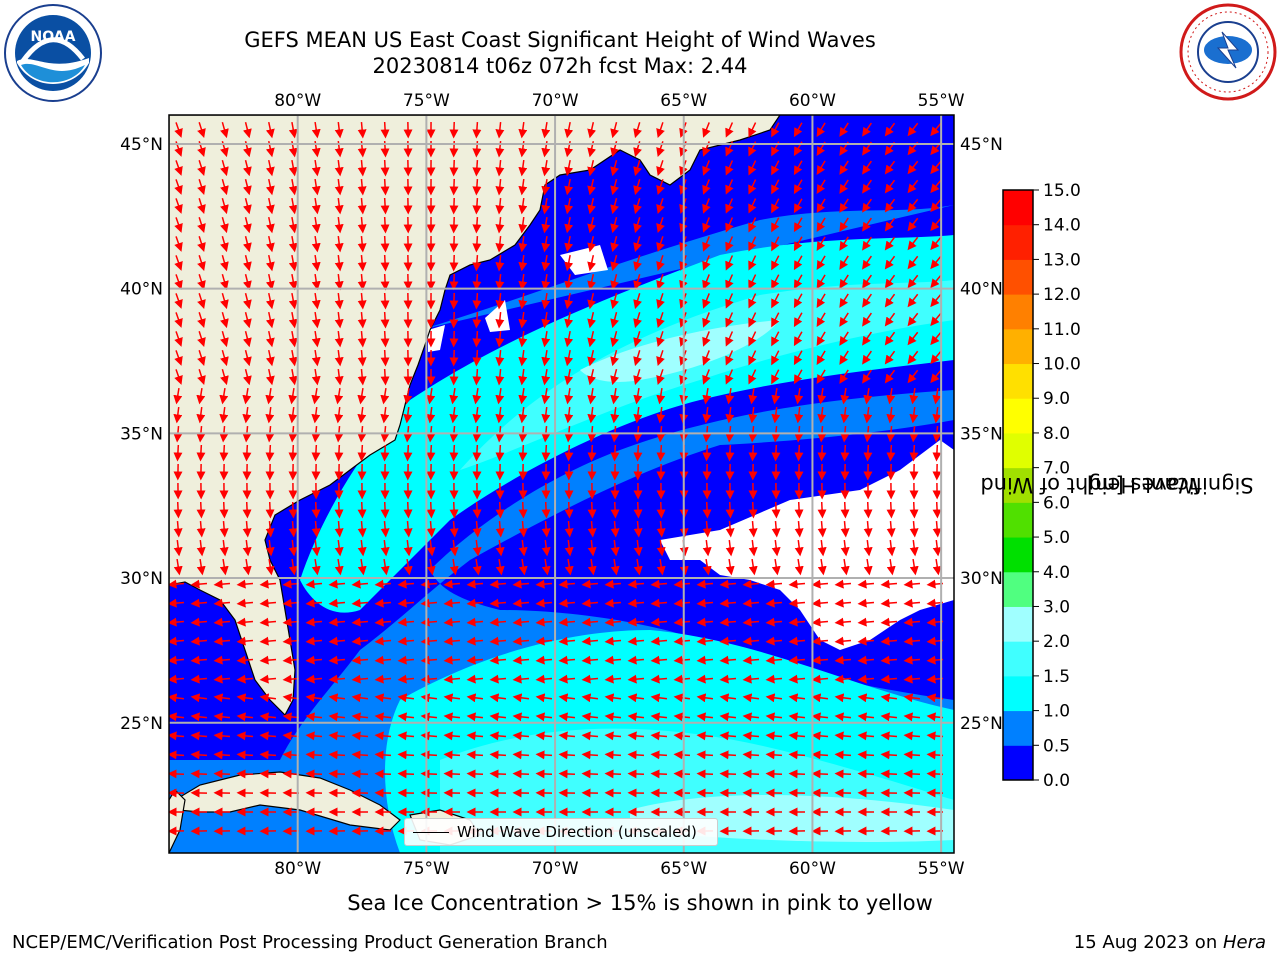 Image resolution: width=1280 pixels, height=960 pixels. I want to click on lat-label-left-2: 35°N, so click(141, 434).